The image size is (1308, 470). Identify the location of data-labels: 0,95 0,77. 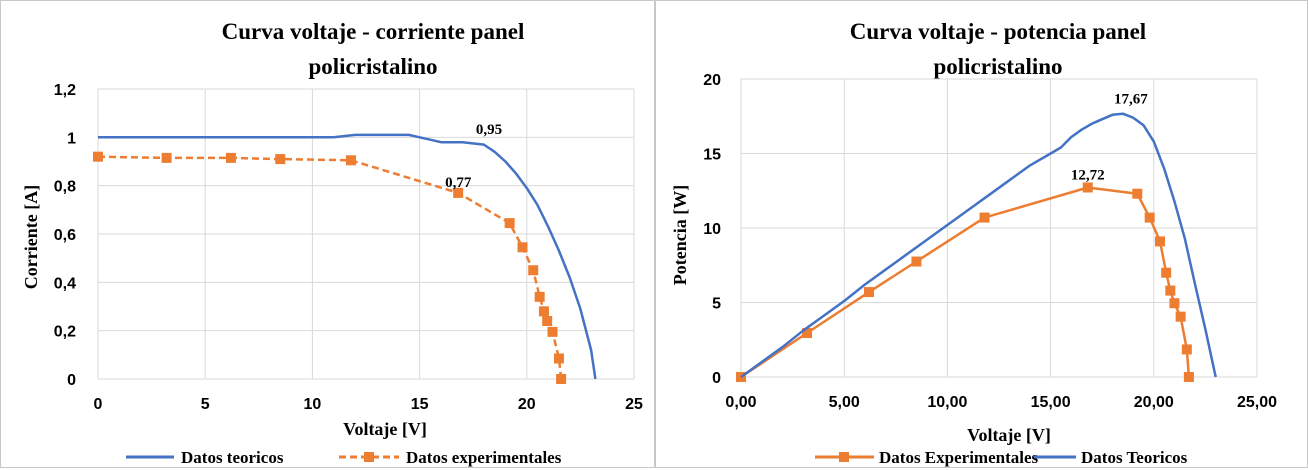
(473, 156).